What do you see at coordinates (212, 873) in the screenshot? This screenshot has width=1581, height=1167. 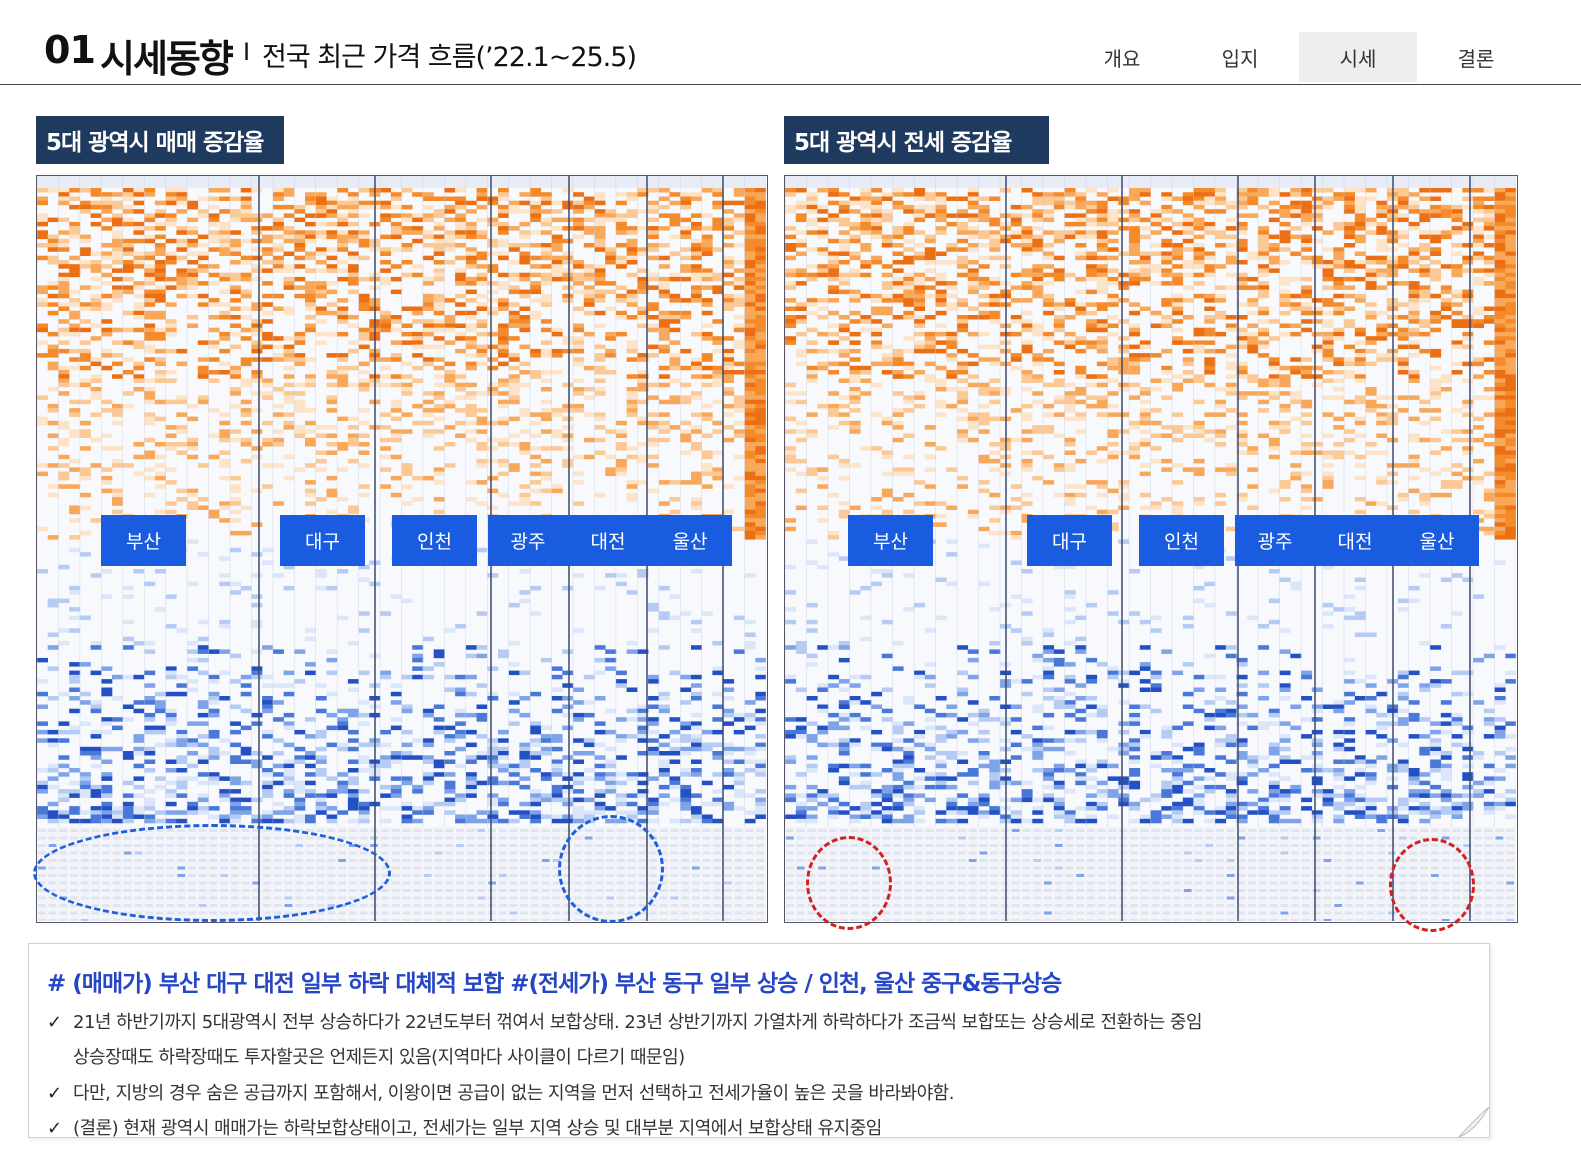 I see `left-highlight-circle-busan-daegu` at bounding box center [212, 873].